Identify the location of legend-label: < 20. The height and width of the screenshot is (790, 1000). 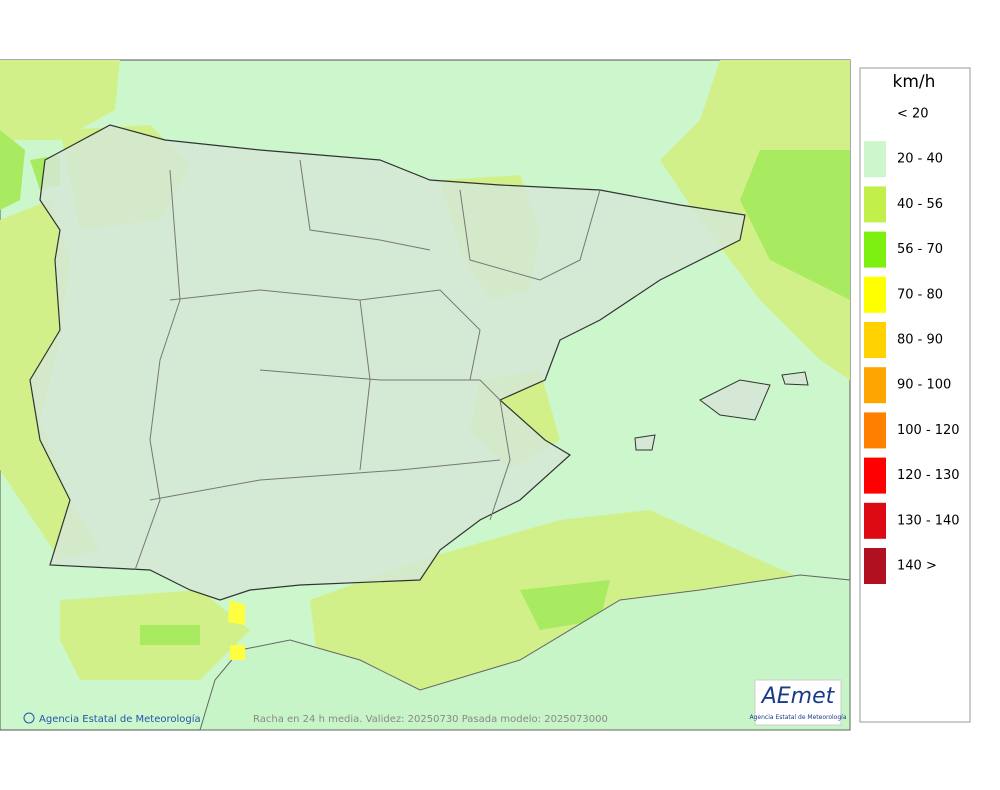
(913, 114).